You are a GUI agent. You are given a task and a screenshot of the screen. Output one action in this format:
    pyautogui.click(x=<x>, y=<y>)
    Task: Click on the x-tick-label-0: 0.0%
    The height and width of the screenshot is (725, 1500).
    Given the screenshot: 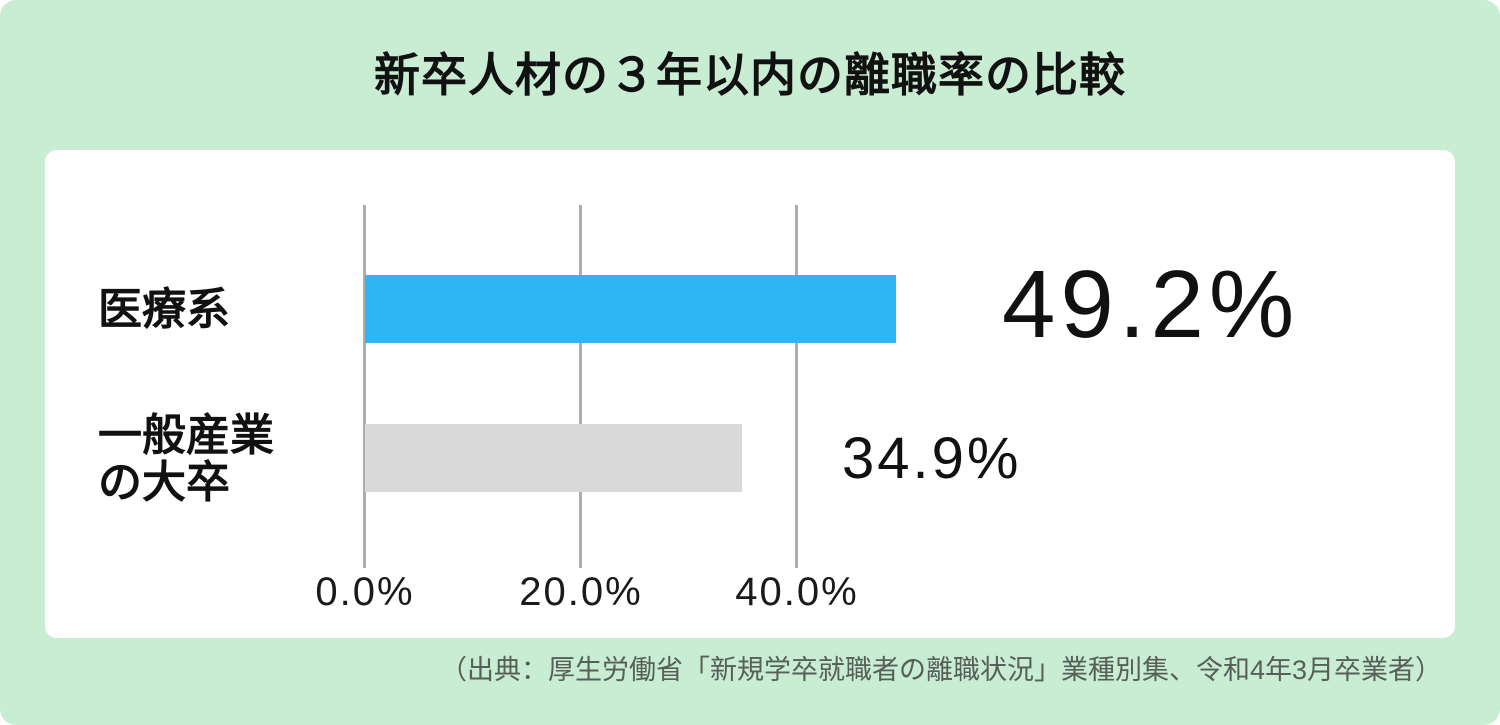 What is the action you would take?
    pyautogui.click(x=365, y=592)
    